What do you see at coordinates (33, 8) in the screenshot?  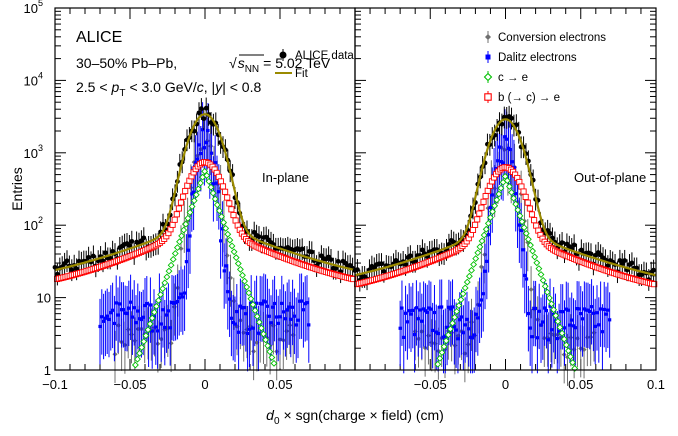 I see `y-tick-label: 10⁵` at bounding box center [33, 8].